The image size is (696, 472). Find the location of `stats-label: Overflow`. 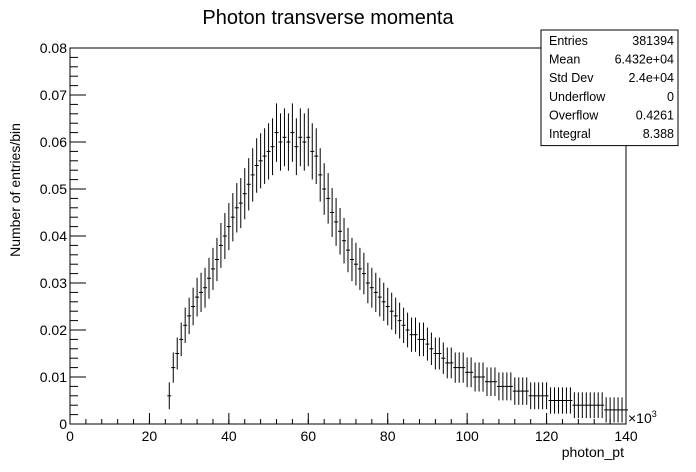

stats-label: Overflow is located at coordinates (574, 115).